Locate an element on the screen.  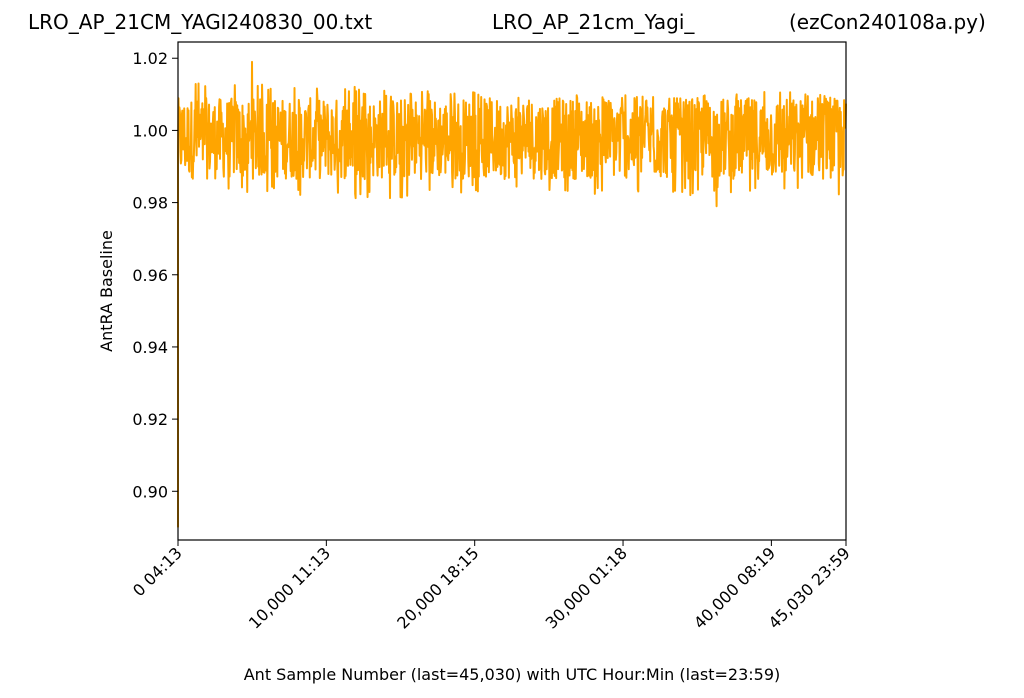
x-tick-label: 0 04:13 is located at coordinates (157, 571).